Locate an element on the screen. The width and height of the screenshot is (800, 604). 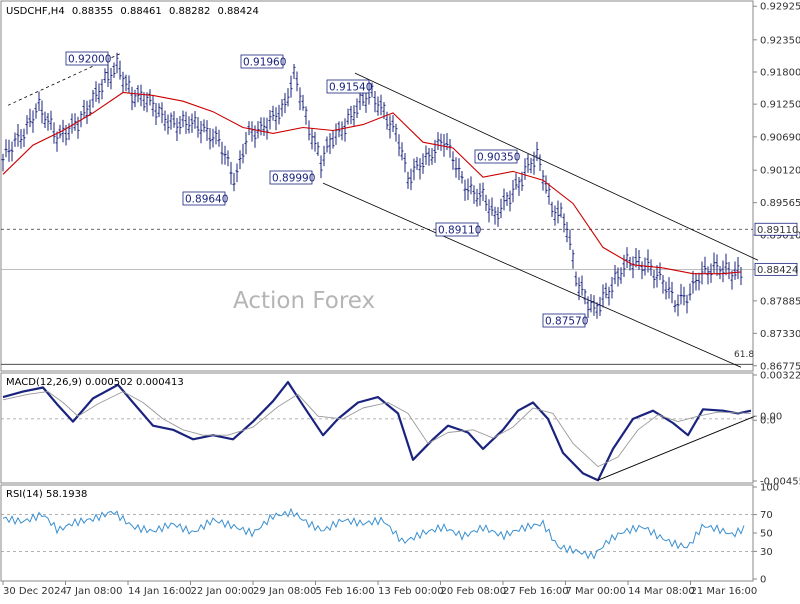
level-label: 0.90350 is located at coordinates (497, 156).